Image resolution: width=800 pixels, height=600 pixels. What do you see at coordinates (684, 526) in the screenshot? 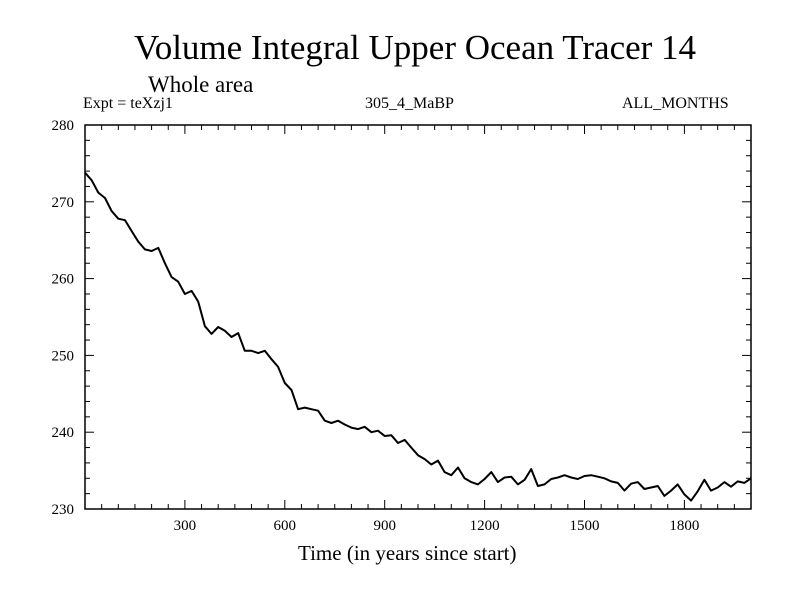
I see `x-tick-label: 1800` at bounding box center [684, 526].